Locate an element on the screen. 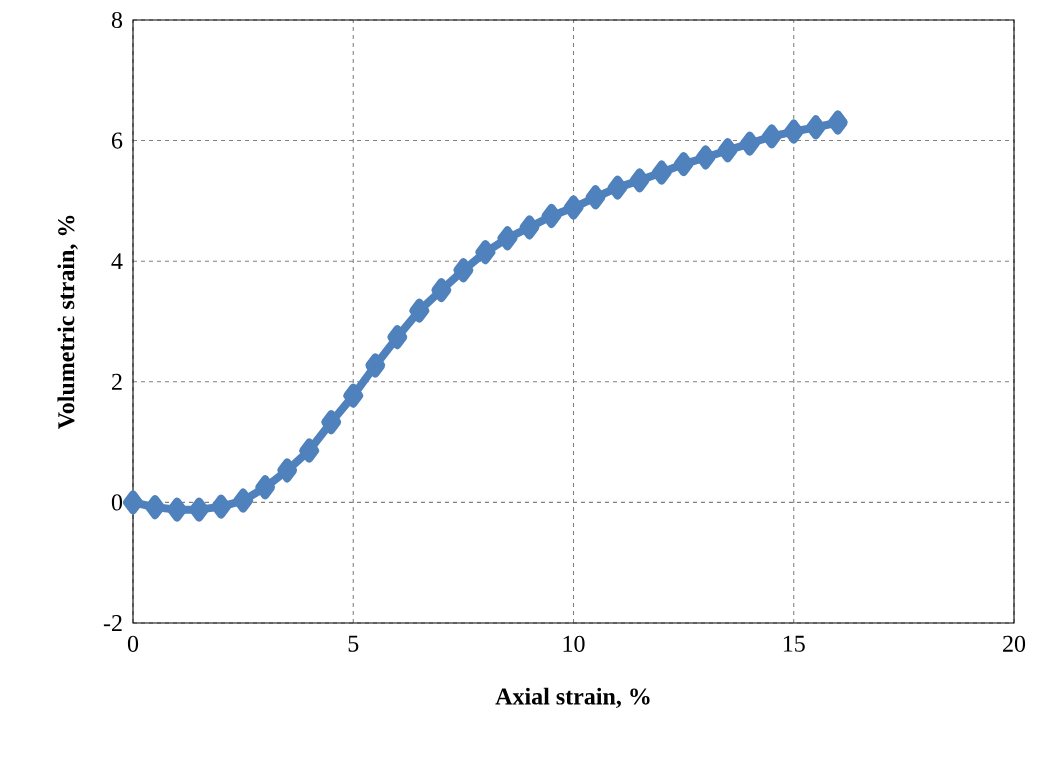 The width and height of the screenshot is (1038, 757). x-axis-title: Axial strain, % is located at coordinates (572, 698).